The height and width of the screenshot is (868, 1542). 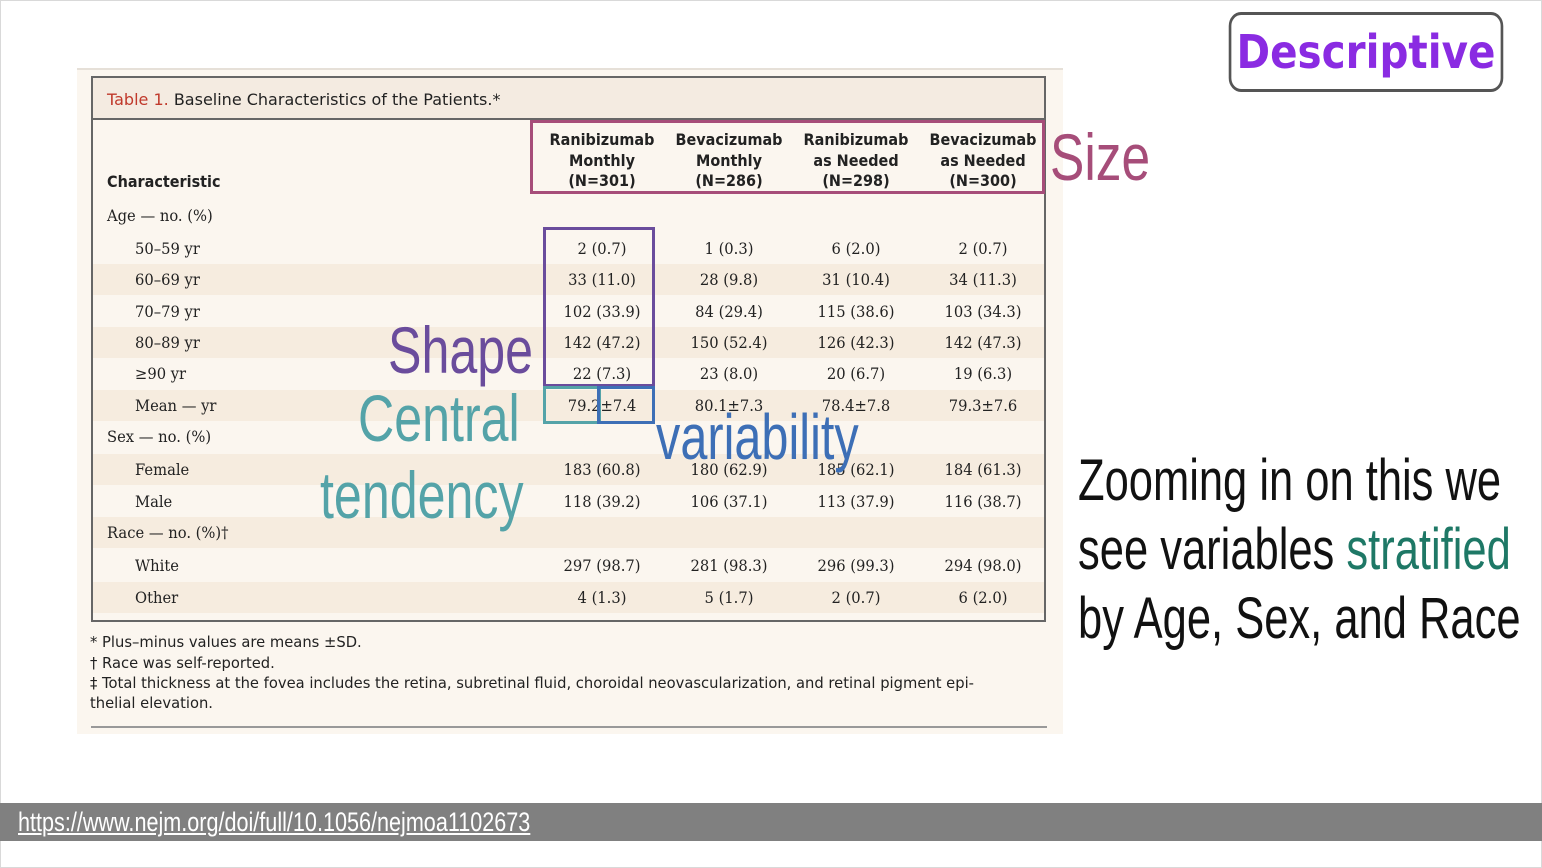 I want to click on table-cell: 4 (1.3), so click(x=602, y=597).